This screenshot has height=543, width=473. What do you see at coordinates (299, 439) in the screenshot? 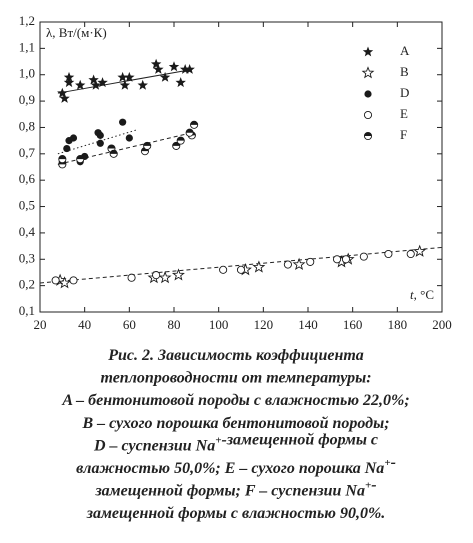
I see `caption-text: -замещенной формы с` at bounding box center [299, 439].